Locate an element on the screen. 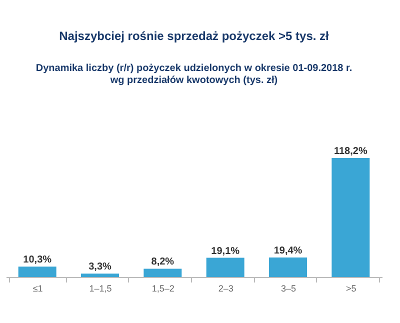 The image size is (400, 323). chart-title: Najszybciej rośnie sprzedaż pożyczek >5 tys. zł is located at coordinates (194, 36).